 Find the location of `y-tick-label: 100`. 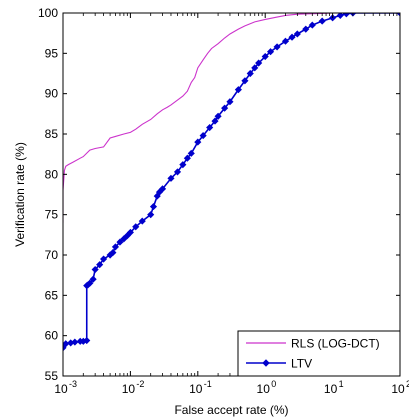

y-tick-label: 100 is located at coordinates (48, 13).